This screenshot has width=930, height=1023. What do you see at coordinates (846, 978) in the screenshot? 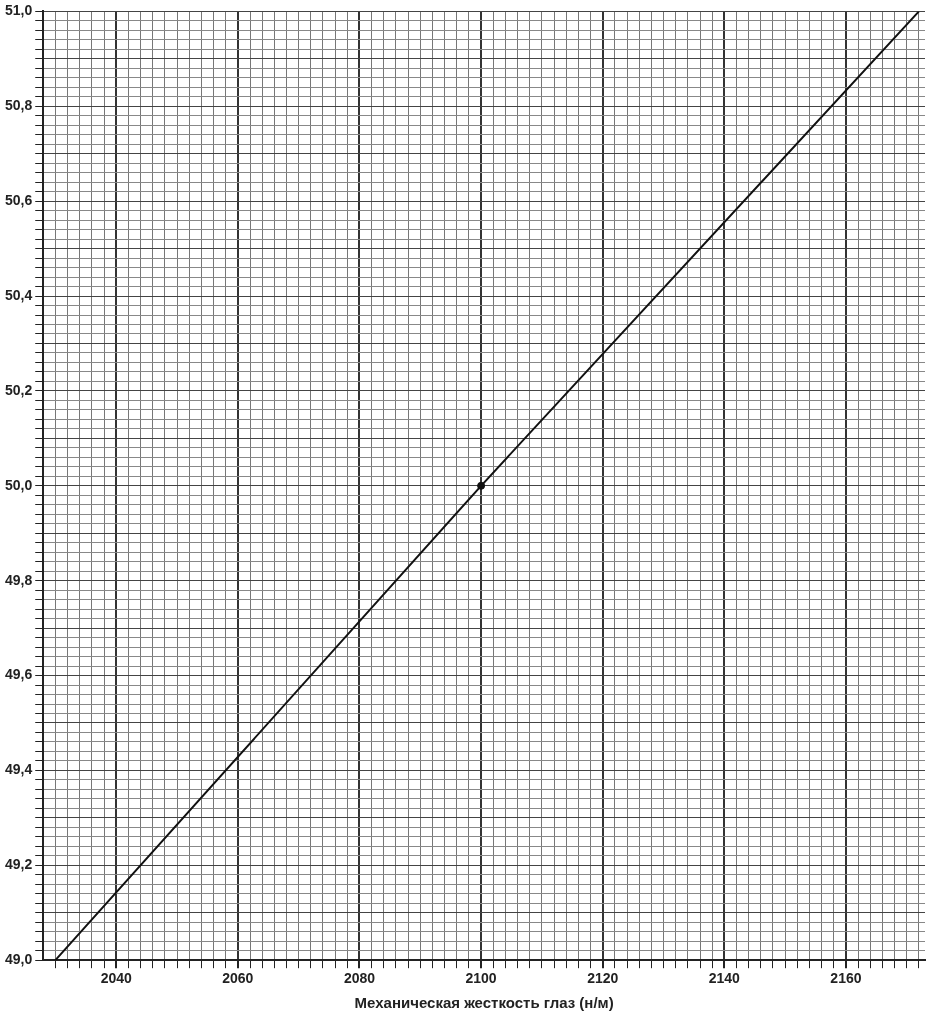
I see `x-tick-label: 2160` at bounding box center [846, 978].